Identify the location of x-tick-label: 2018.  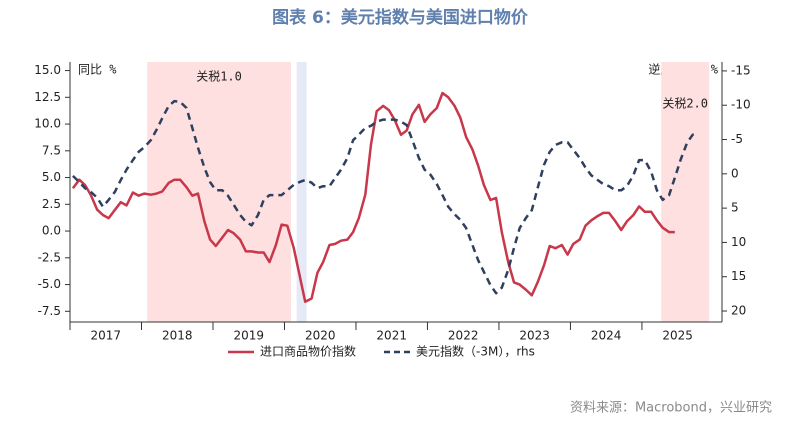
(177, 336).